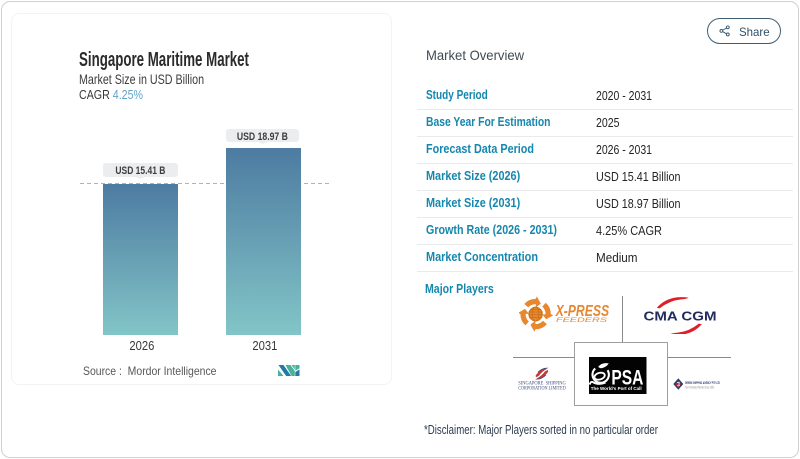 The width and height of the screenshot is (800, 459). What do you see at coordinates (627, 377) in the screenshot?
I see `svg-text: PSA` at bounding box center [627, 377].